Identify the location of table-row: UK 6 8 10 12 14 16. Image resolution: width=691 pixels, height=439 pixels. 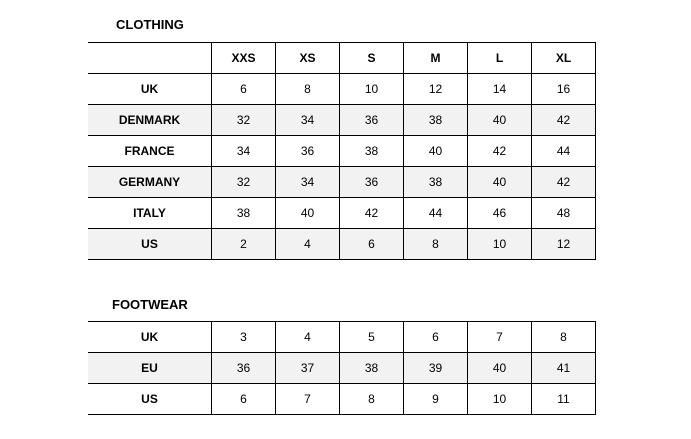
(342, 89).